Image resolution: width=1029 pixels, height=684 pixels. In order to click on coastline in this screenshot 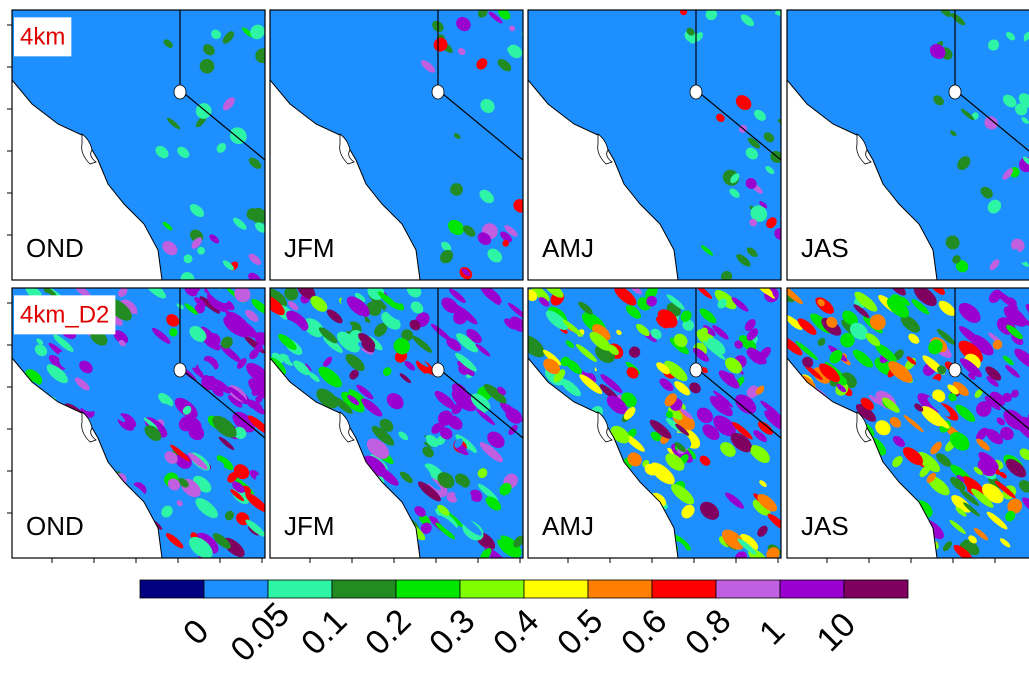, I will do `click(603, 457)`.